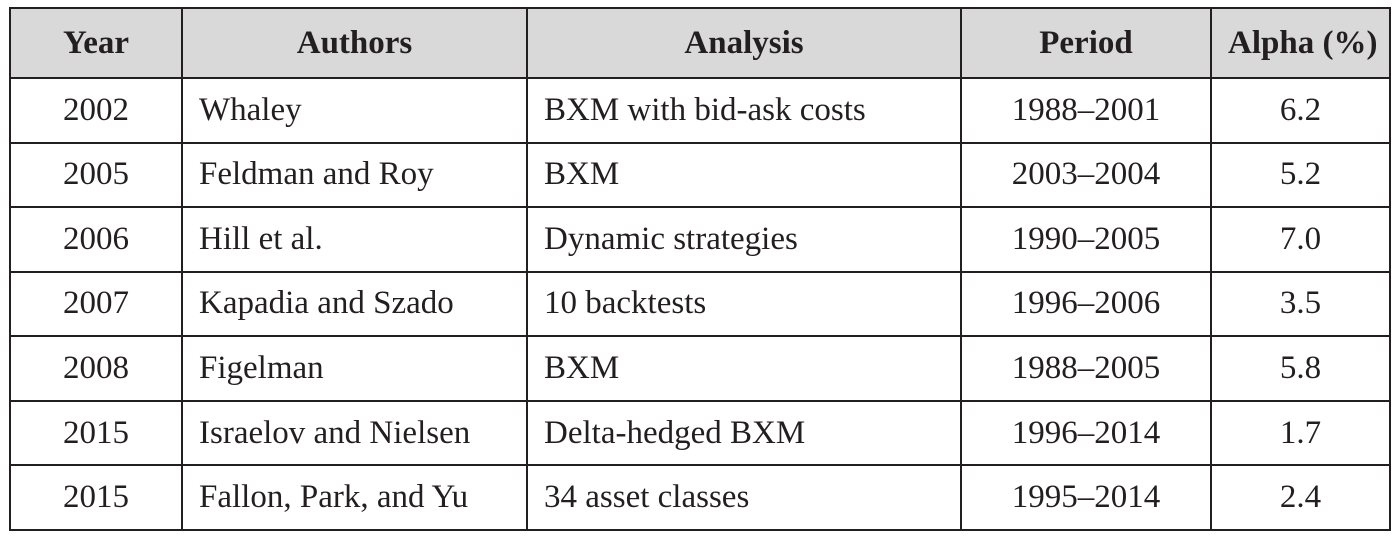 The width and height of the screenshot is (1396, 538). I want to click on cell-alpha: 6.2, so click(1300, 110).